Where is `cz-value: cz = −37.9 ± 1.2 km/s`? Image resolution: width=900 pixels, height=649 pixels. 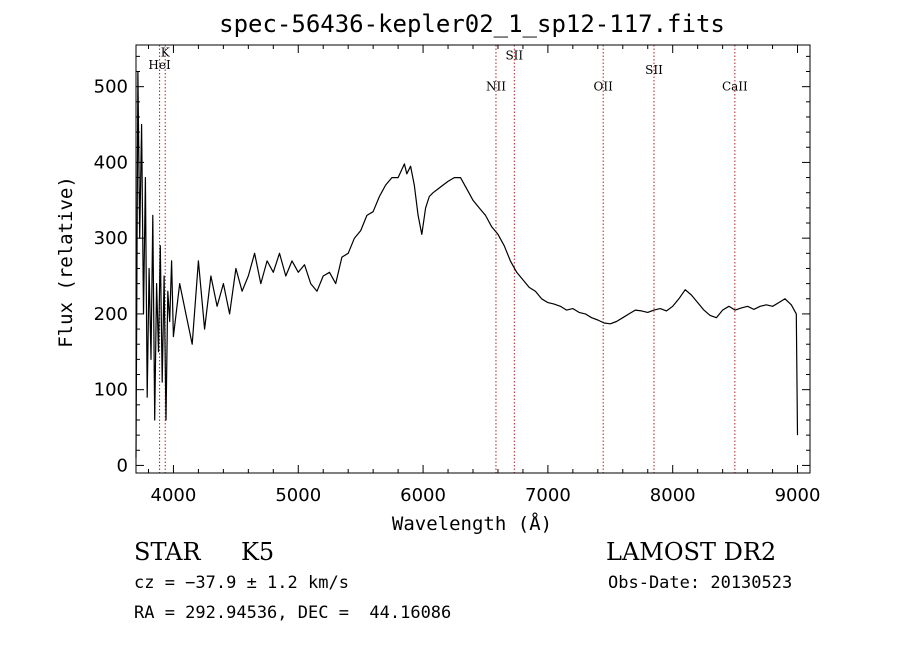
cz-value: cz = −37.9 ± 1.2 km/s is located at coordinates (241, 583).